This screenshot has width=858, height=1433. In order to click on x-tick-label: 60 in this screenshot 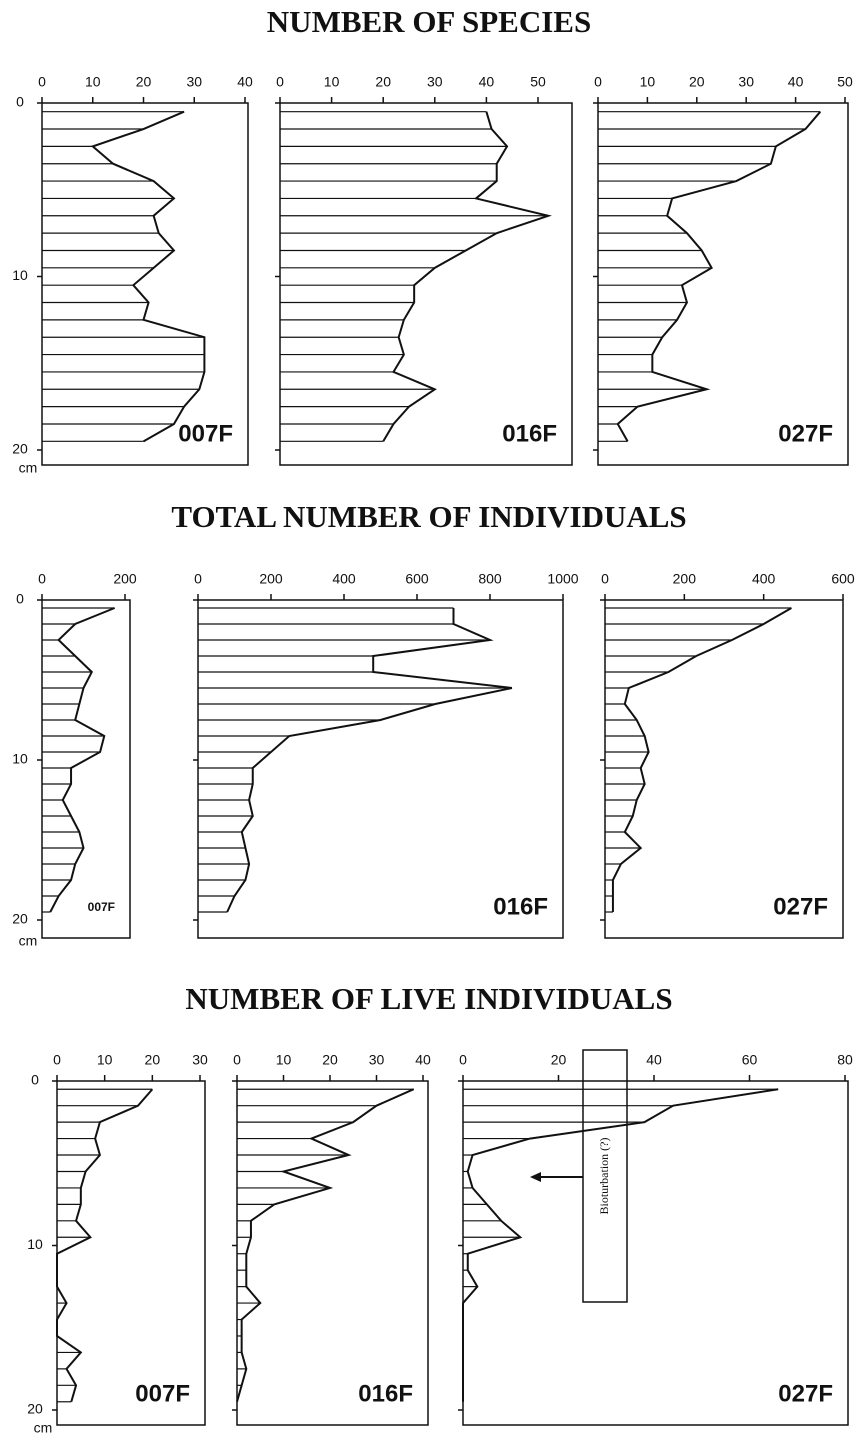, I will do `click(750, 1060)`.